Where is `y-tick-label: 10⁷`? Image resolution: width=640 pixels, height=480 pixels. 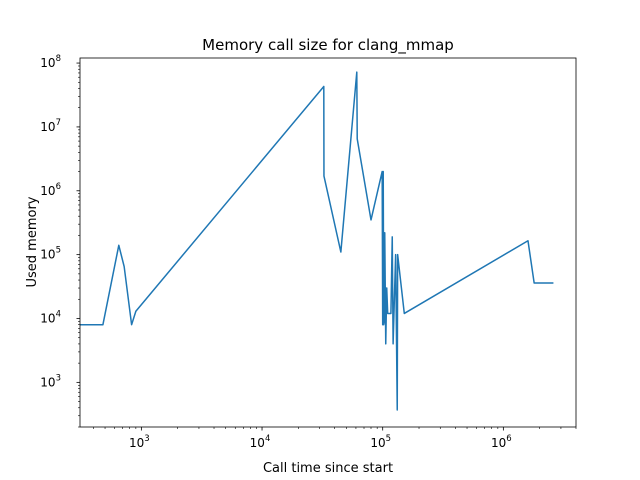
y-tick-label: 10⁷ is located at coordinates (50, 126).